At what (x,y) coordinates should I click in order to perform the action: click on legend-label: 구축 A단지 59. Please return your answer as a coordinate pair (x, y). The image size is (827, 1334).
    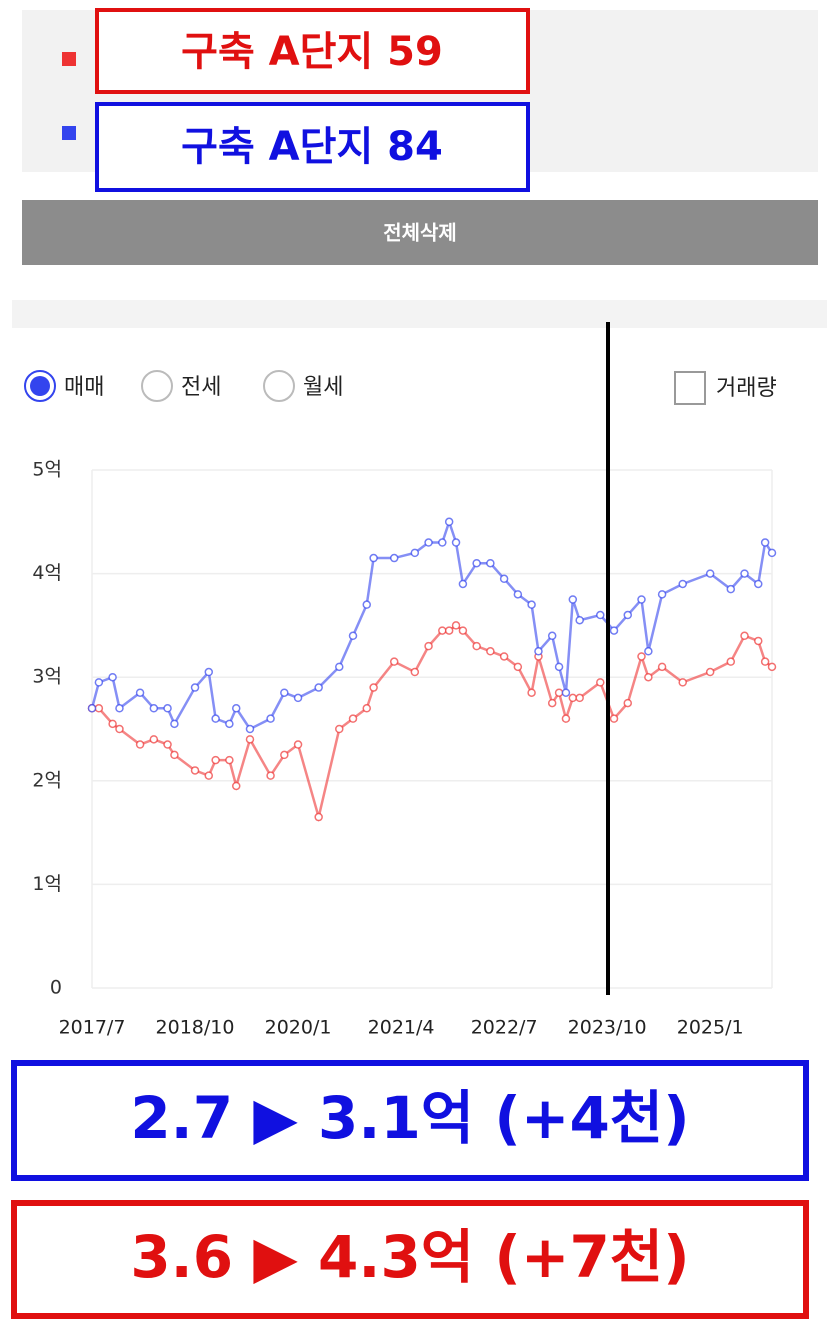
    Looking at the image, I should click on (312, 52).